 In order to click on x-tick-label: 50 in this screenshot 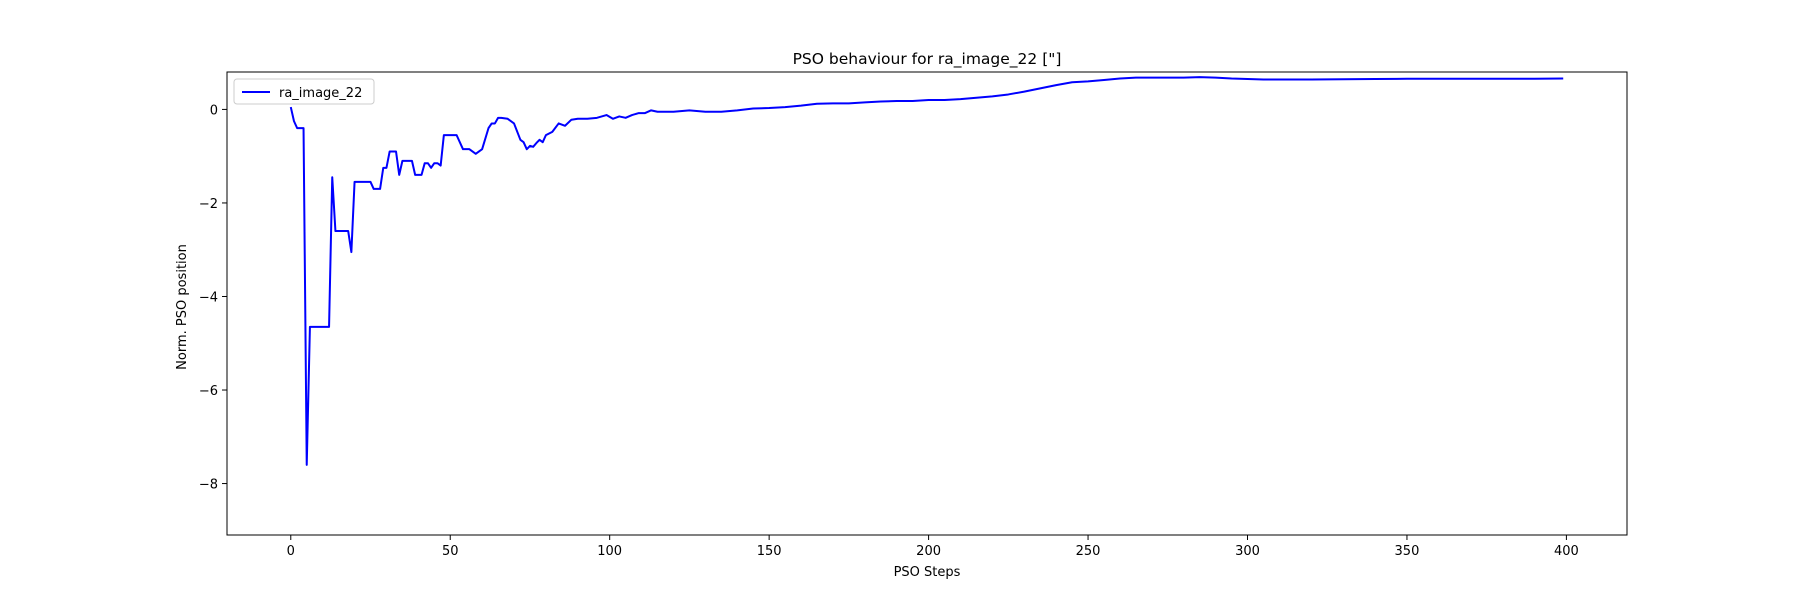, I will do `click(450, 551)`.